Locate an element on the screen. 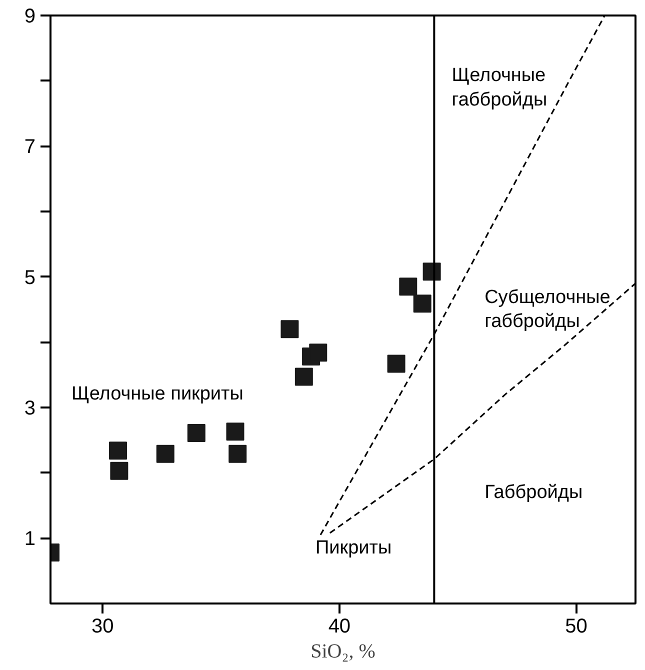 The width and height of the screenshot is (645, 670). y-tick-label: 1 is located at coordinates (30, 539).